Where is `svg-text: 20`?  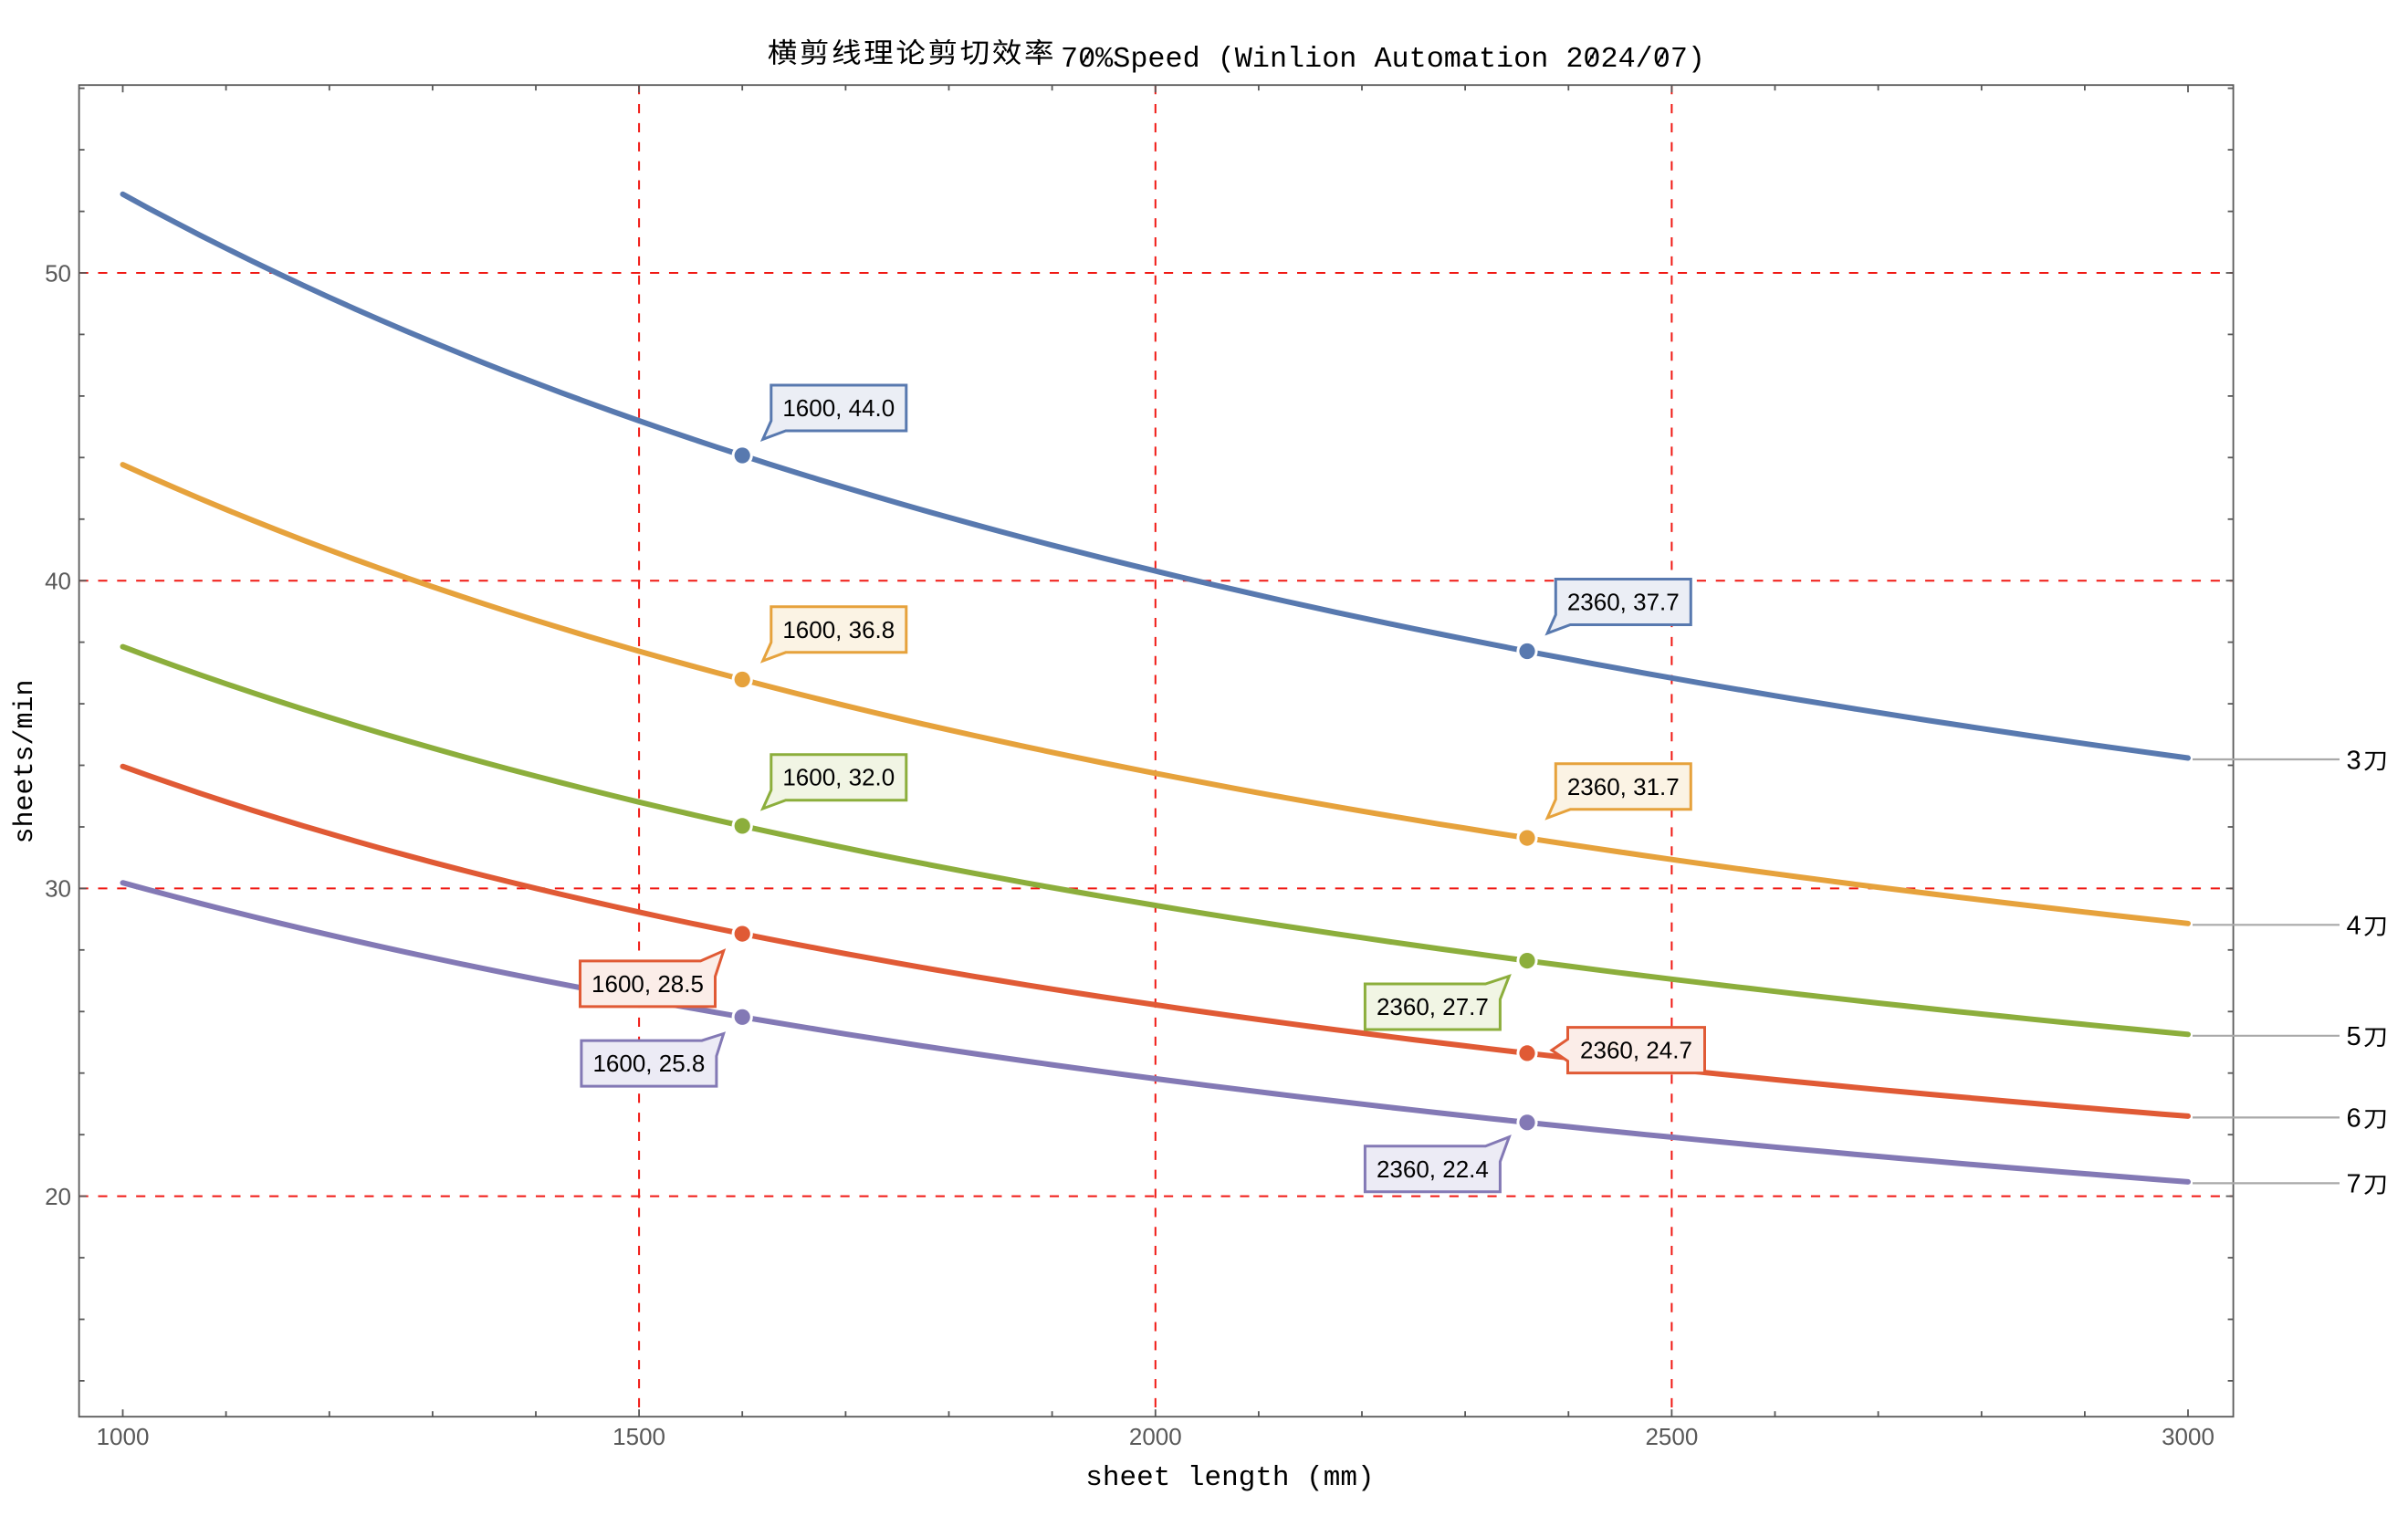
svg-text: 20 is located at coordinates (58, 1196).